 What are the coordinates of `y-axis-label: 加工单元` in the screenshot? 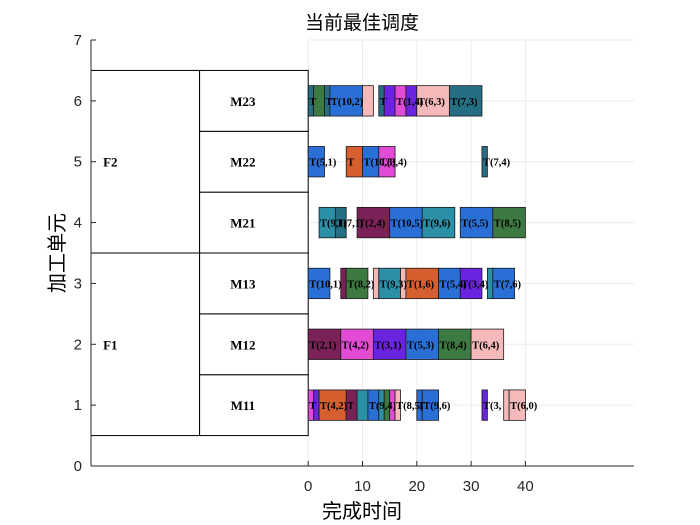 It's located at (57, 253).